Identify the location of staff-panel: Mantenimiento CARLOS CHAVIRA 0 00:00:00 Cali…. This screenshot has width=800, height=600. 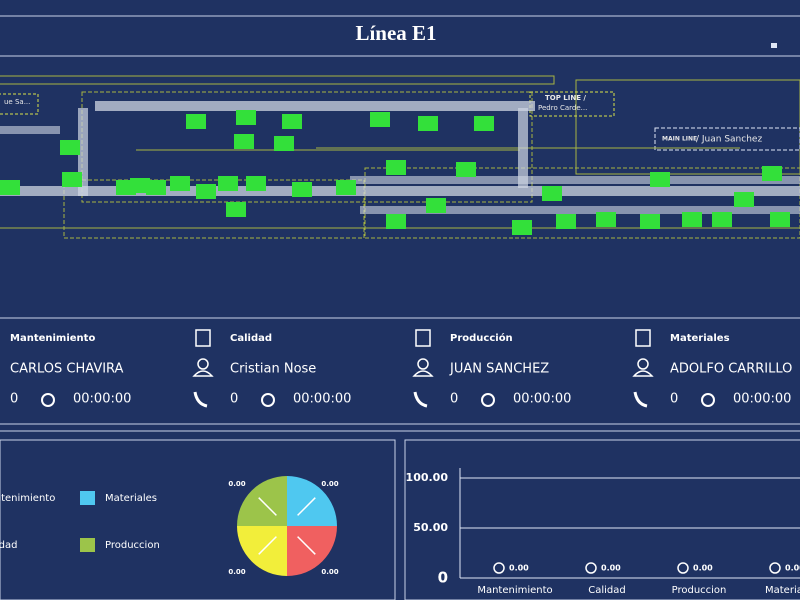
(401, 368).